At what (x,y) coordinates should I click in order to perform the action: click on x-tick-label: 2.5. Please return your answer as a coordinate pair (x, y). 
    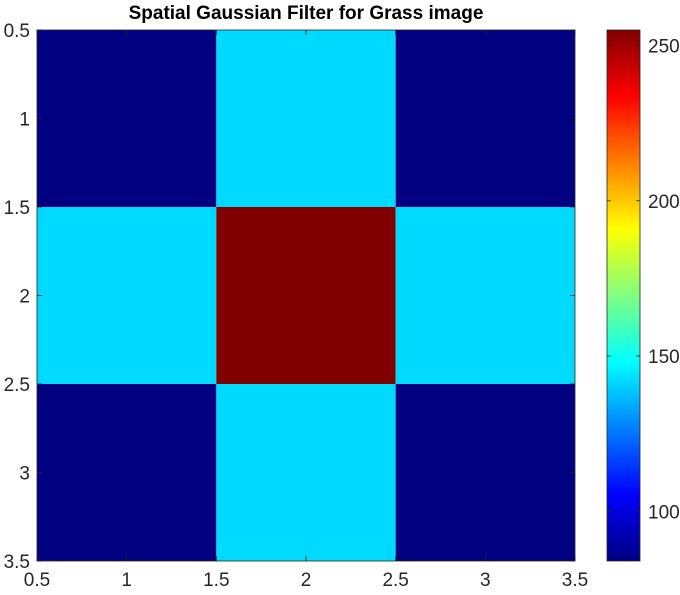
    Looking at the image, I should click on (395, 580).